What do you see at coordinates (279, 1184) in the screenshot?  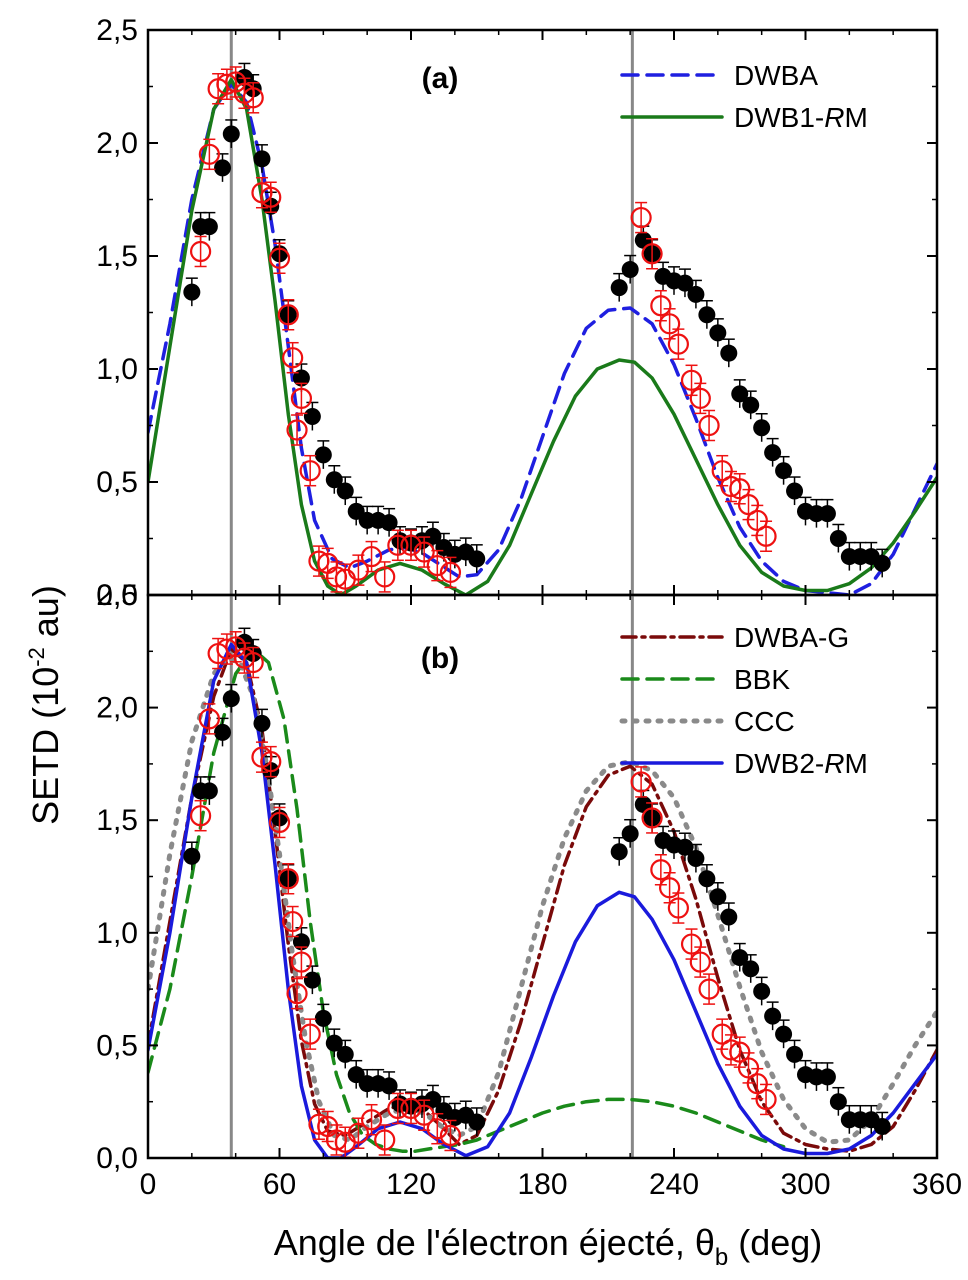 I see `x-tick-label: 60` at bounding box center [279, 1184].